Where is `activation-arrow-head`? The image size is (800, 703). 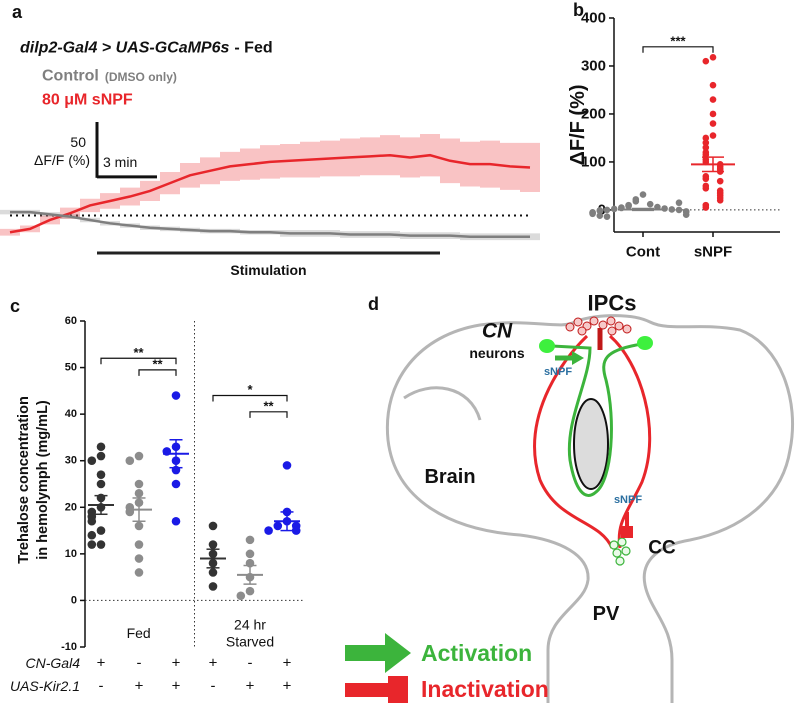 activation-arrow-head is located at coordinates (578, 358).